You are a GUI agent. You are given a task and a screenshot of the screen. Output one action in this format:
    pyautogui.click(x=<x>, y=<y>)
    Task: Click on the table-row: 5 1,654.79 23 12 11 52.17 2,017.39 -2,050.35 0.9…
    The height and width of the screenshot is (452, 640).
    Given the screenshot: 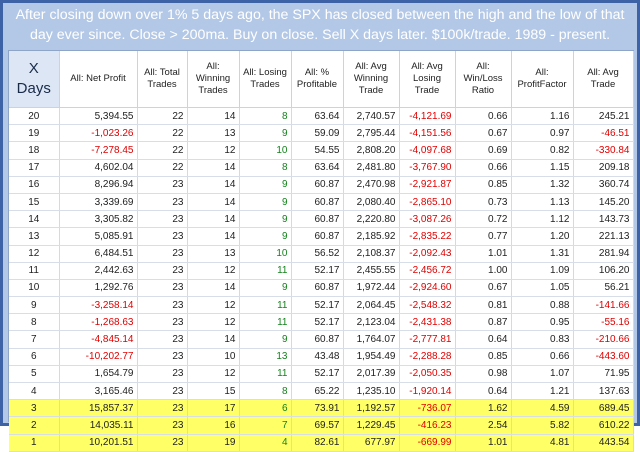 What is the action you would take?
    pyautogui.click(x=321, y=374)
    